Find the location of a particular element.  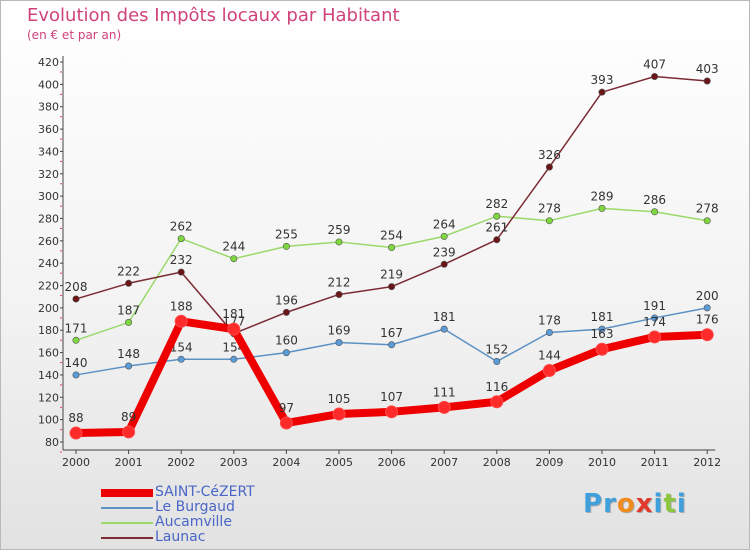

data-label: 208 is located at coordinates (76, 287).